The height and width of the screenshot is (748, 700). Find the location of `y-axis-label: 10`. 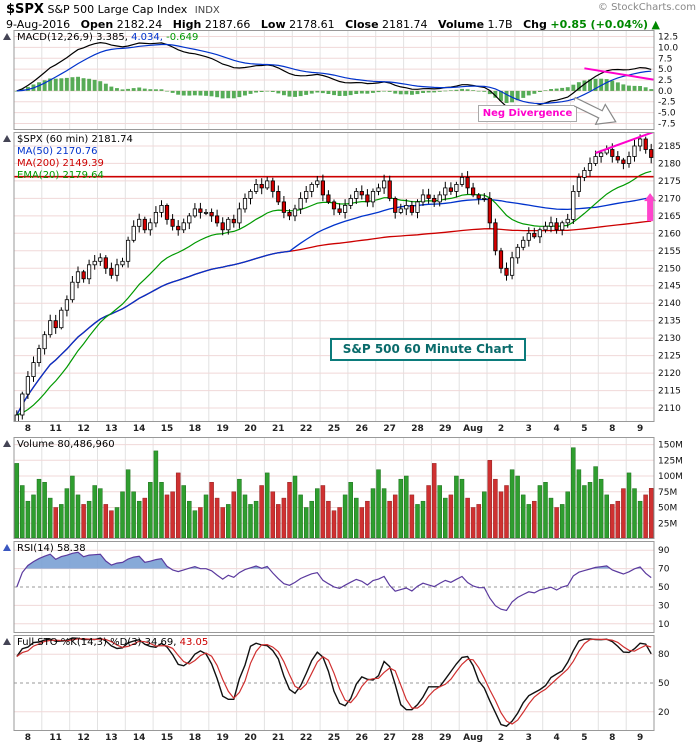

y-axis-label: 10 is located at coordinates (664, 625).